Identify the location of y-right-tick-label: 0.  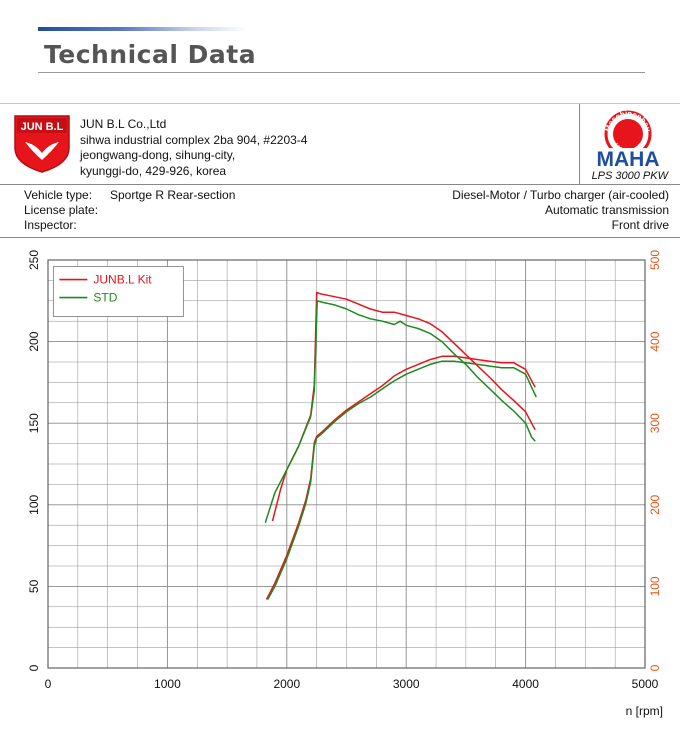
(655, 667).